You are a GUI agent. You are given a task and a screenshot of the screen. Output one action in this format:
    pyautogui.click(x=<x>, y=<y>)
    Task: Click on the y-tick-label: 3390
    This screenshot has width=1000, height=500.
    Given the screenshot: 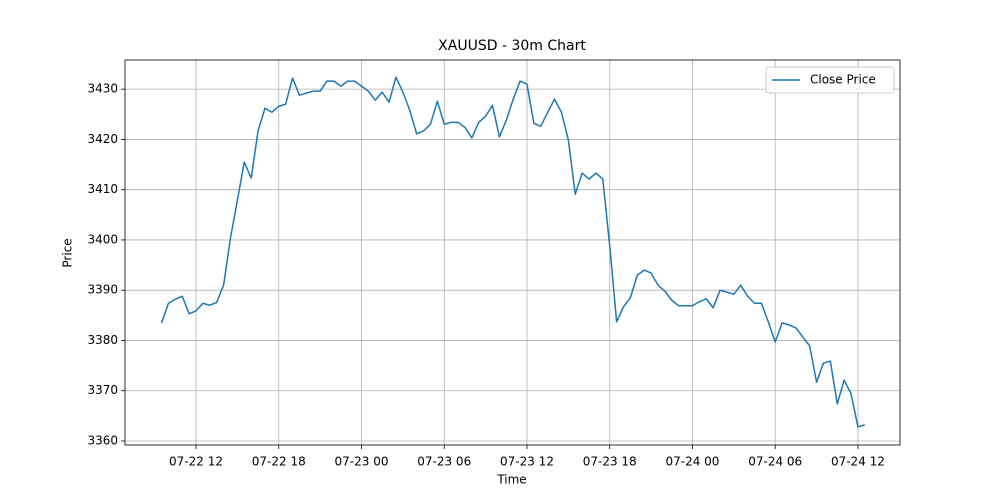 What is the action you would take?
    pyautogui.click(x=102, y=290)
    